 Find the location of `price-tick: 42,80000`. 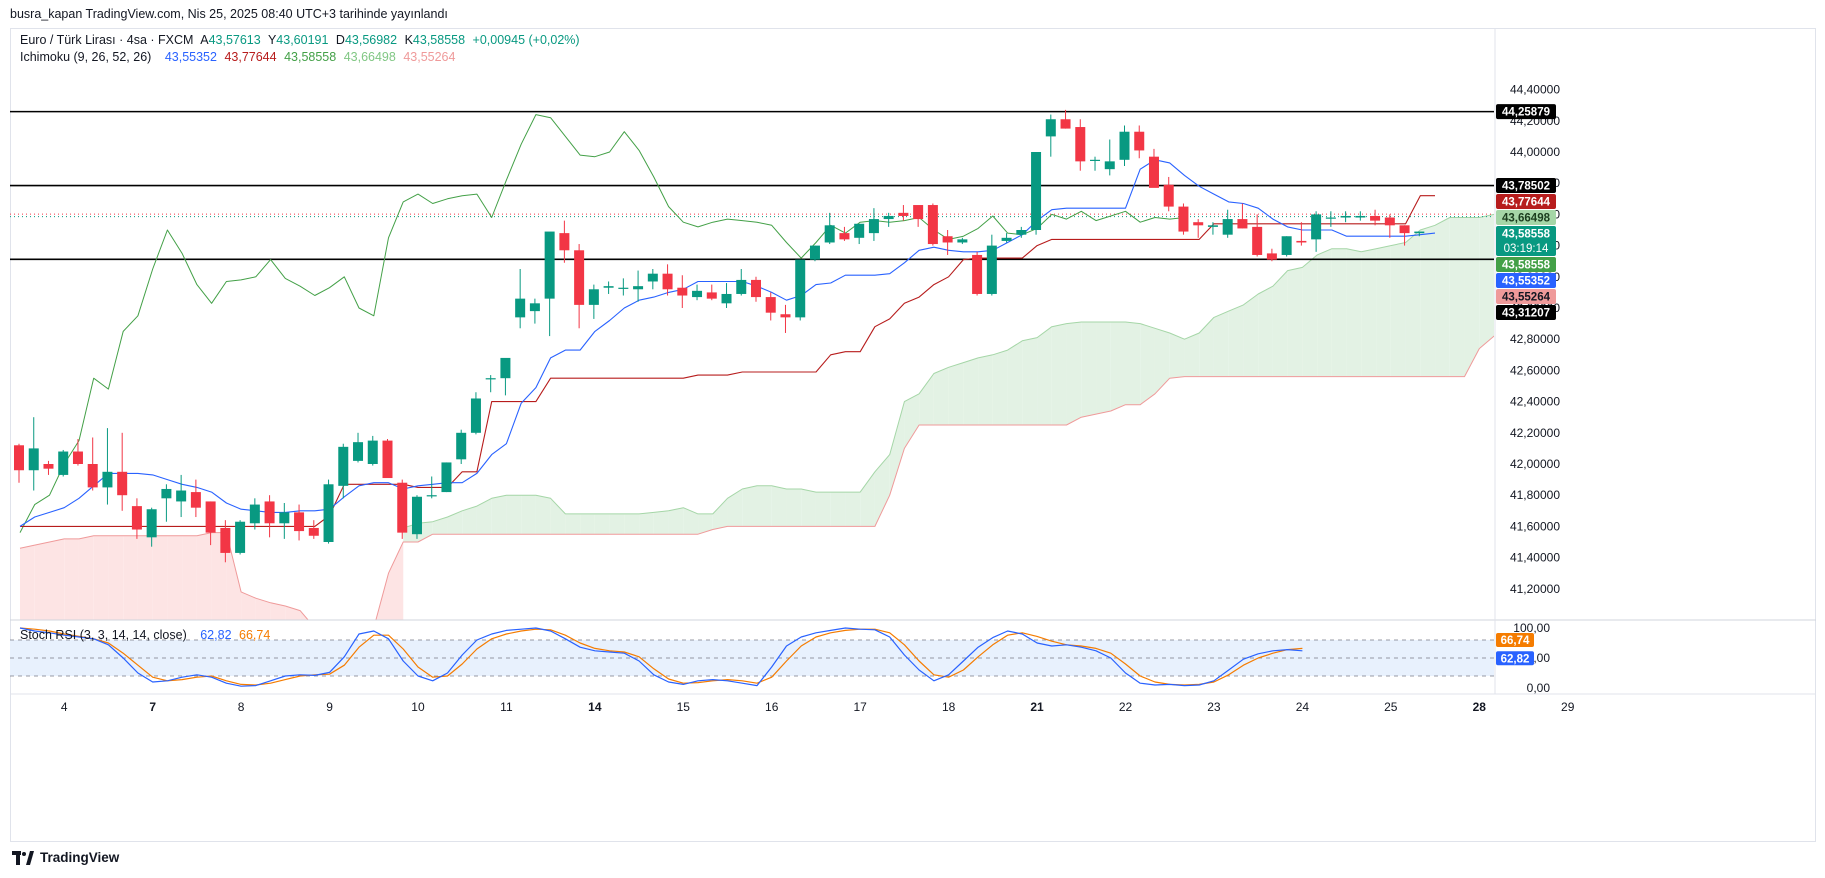

price-tick: 42,80000 is located at coordinates (1535, 339).